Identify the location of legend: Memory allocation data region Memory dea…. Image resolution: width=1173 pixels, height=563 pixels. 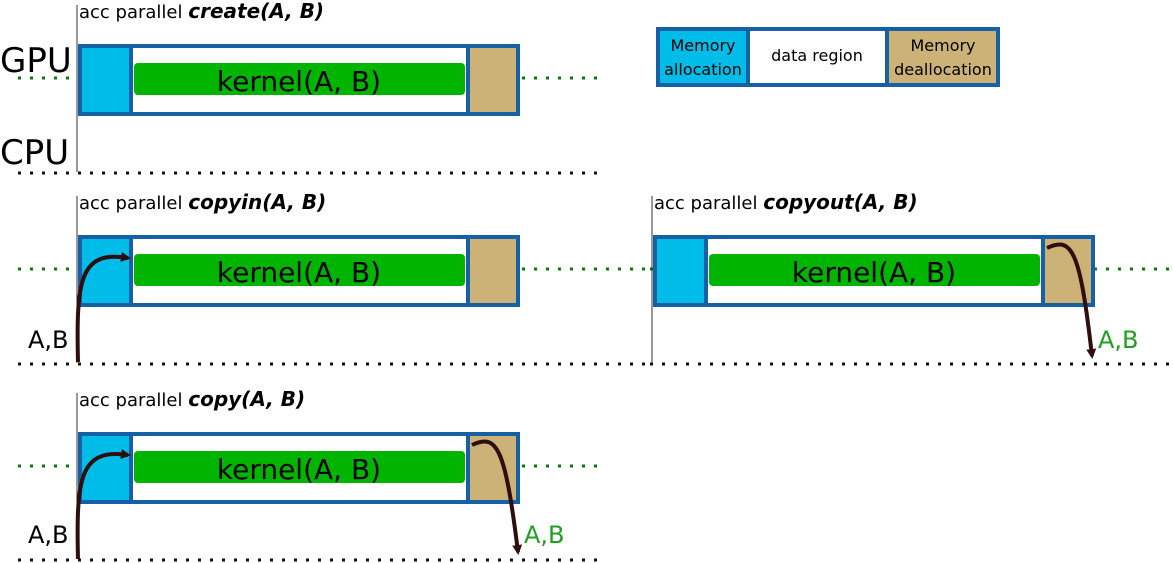
(828, 57).